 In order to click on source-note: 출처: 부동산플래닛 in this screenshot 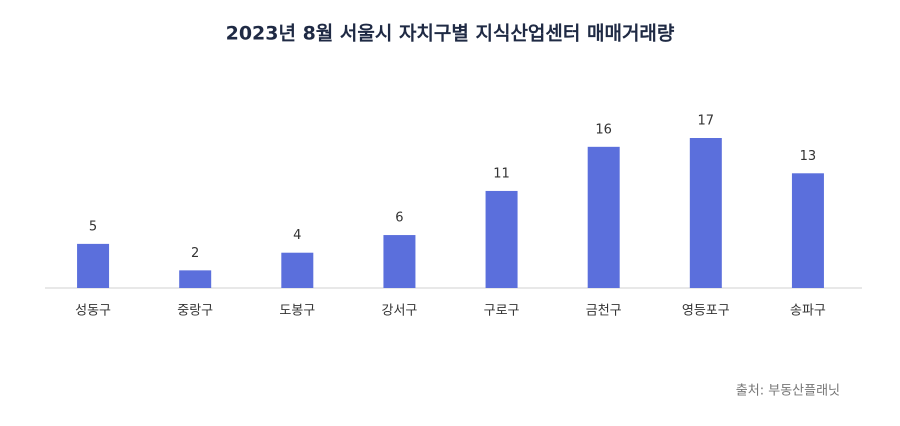, I will do `click(788, 391)`.